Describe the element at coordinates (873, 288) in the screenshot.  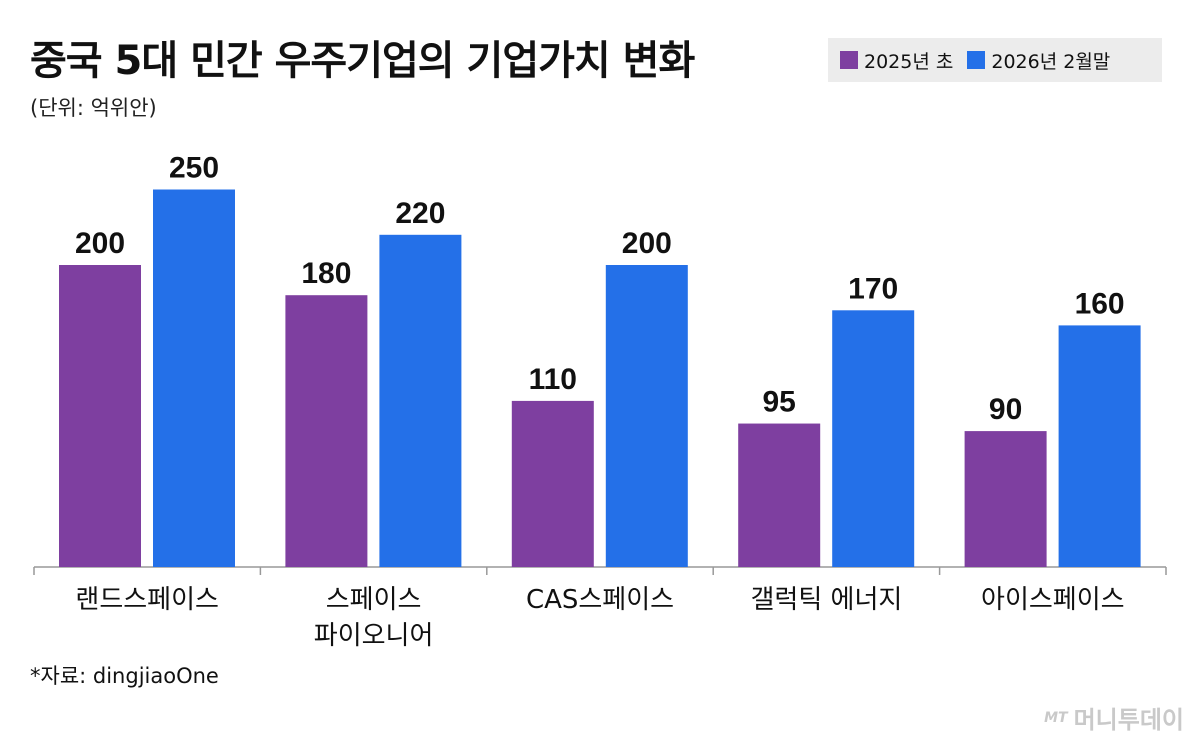
I see `data-label: 170` at that location.